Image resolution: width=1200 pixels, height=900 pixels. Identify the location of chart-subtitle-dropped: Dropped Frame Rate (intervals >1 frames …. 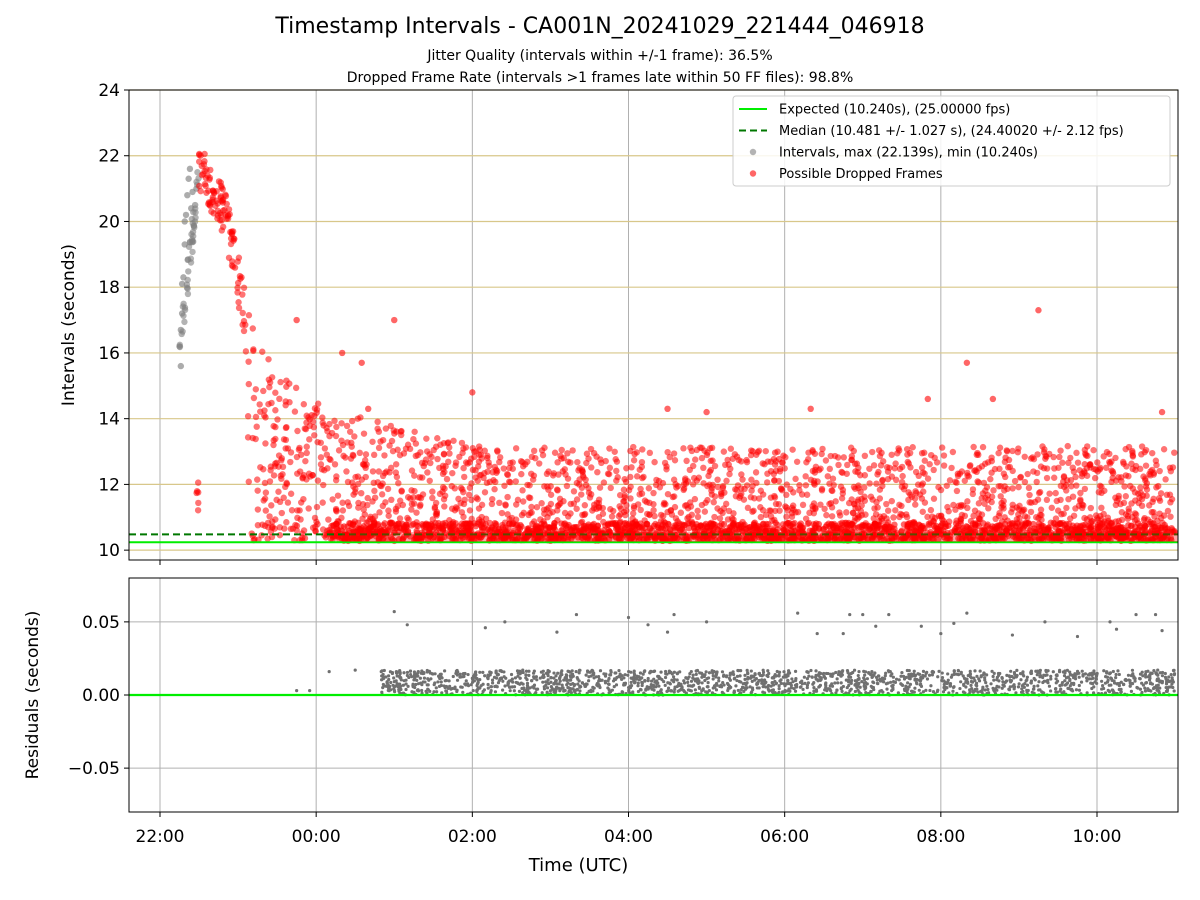
(600, 78).